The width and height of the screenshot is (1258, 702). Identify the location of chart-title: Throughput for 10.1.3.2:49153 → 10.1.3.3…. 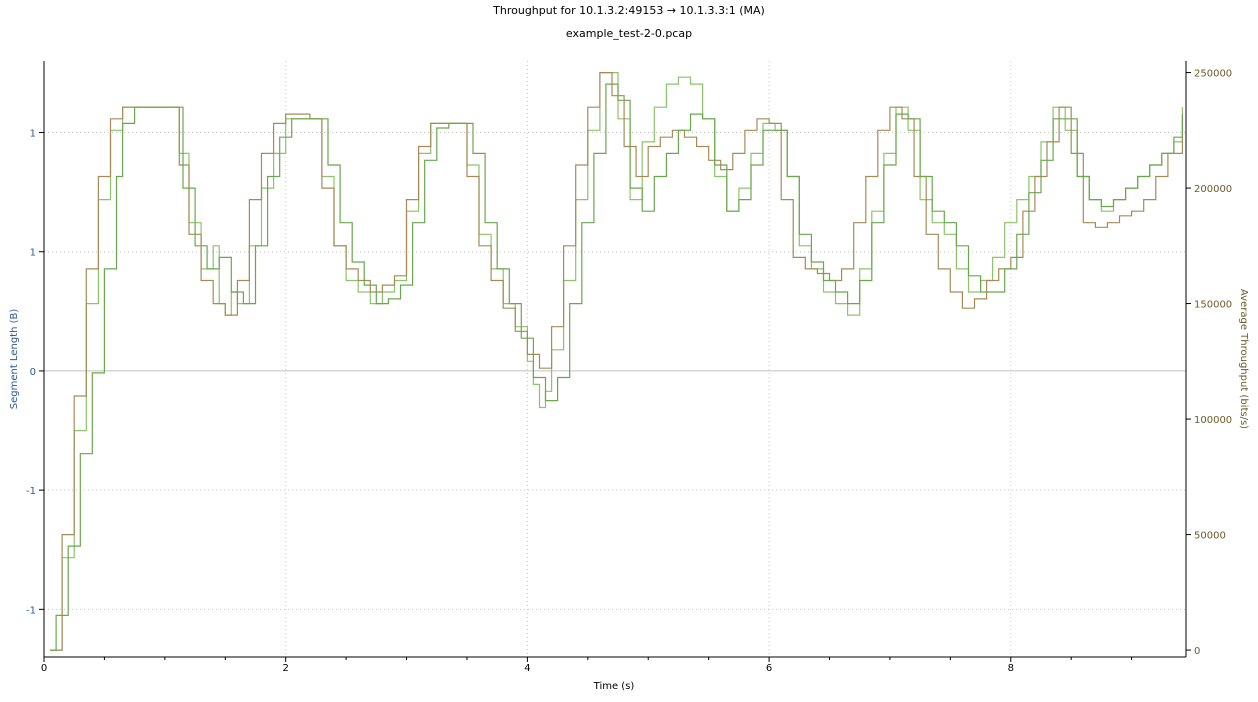
(628, 10).